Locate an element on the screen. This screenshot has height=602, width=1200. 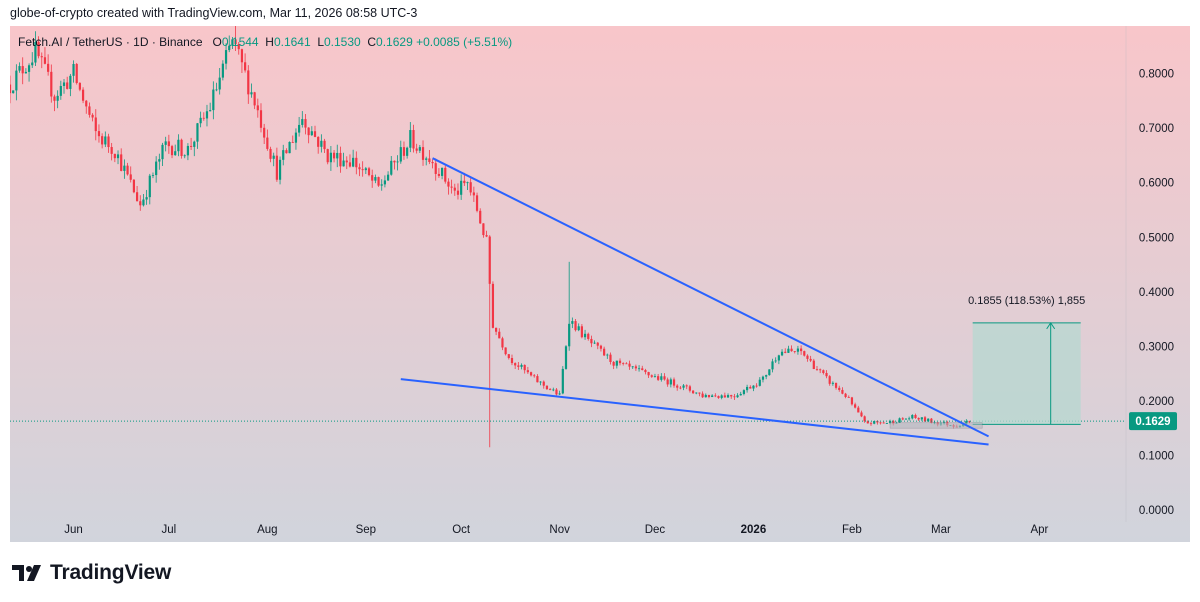
price-tick-label: 0.4000 is located at coordinates (1156, 293).